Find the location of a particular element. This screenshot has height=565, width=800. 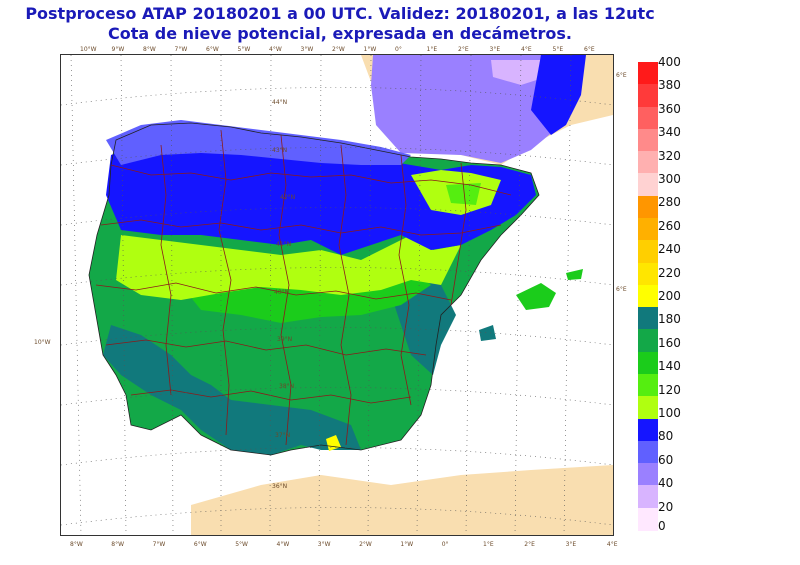

field-80-100-north is located at coordinates (321, 195).